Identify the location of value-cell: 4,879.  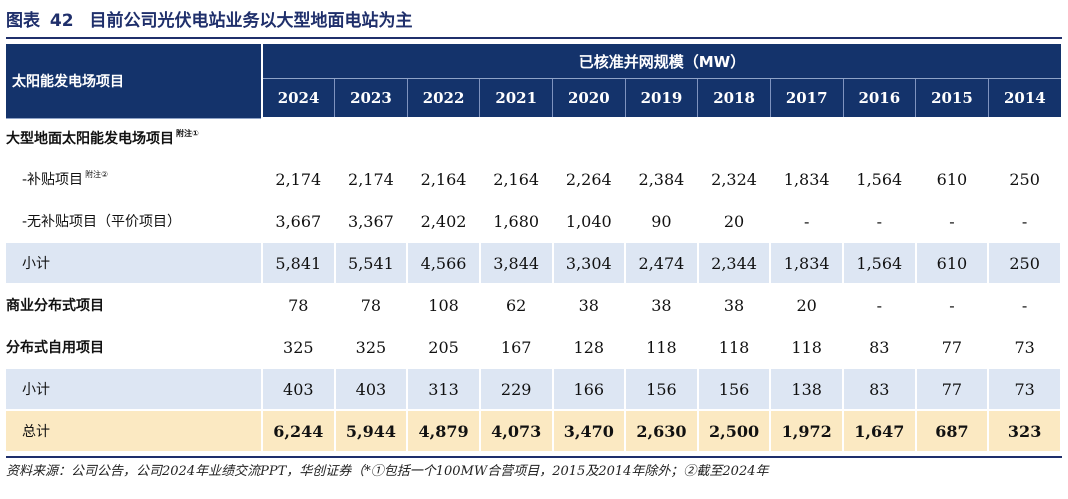
(444, 431).